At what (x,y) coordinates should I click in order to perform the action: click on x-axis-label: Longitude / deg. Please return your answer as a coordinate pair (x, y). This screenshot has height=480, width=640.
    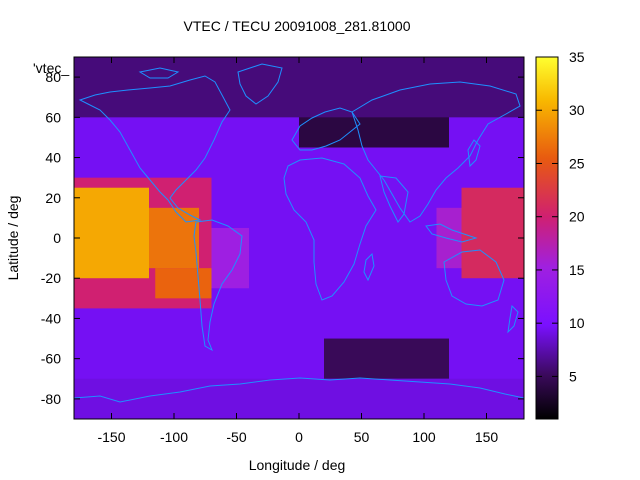
    Looking at the image, I should click on (297, 465).